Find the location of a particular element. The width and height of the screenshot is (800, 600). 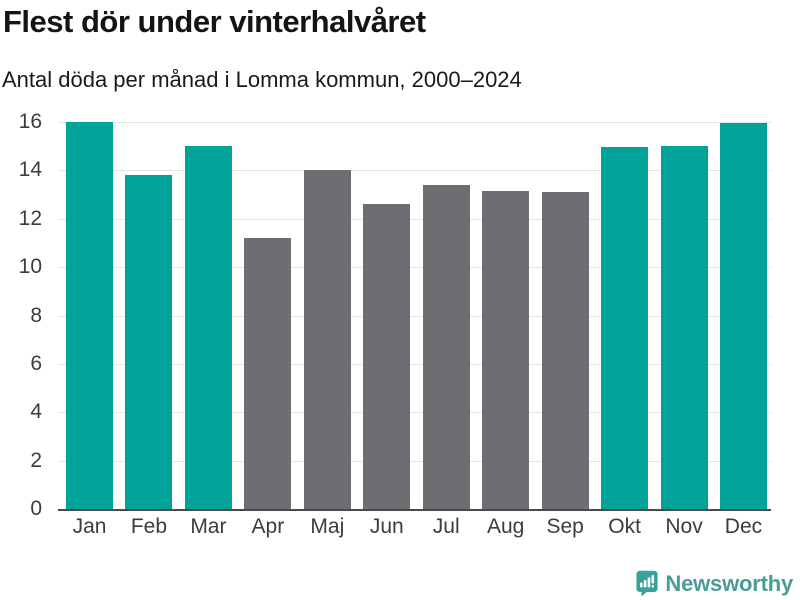

speech-bubble-shape is located at coordinates (647, 583).